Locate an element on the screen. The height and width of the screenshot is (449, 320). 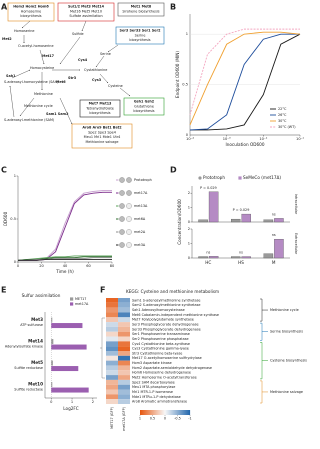
category-label: Met3 is located at coordinates (37, 319).